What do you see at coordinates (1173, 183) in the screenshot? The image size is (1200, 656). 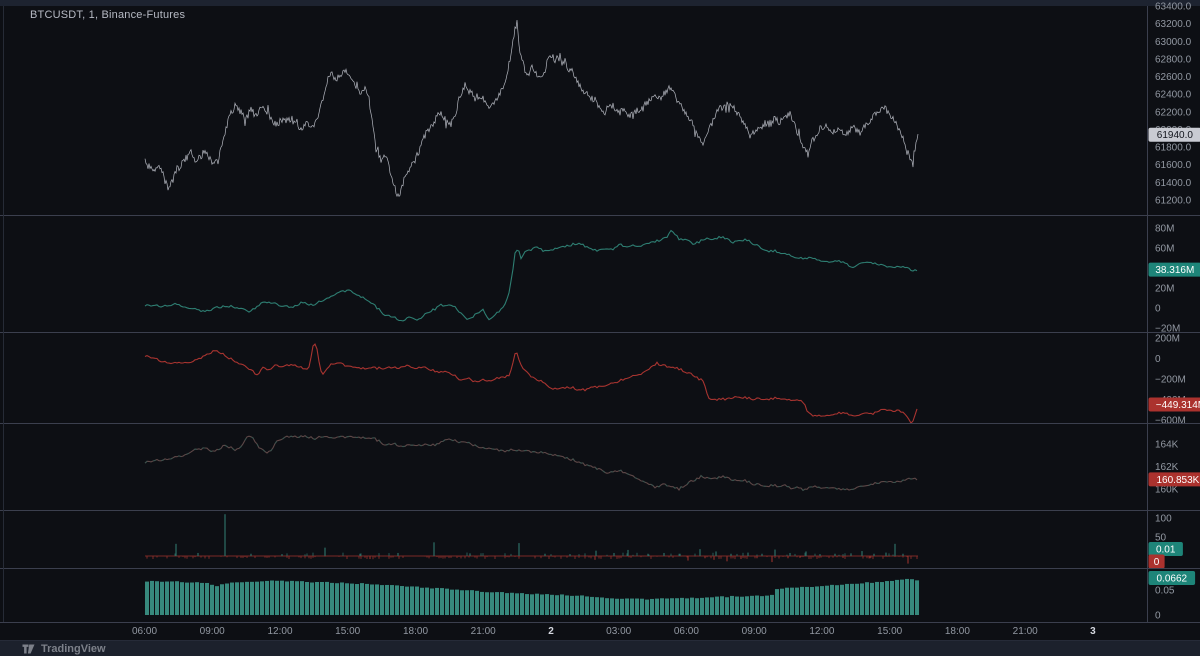 I see `svg-text: 61400.0` at bounding box center [1173, 183].